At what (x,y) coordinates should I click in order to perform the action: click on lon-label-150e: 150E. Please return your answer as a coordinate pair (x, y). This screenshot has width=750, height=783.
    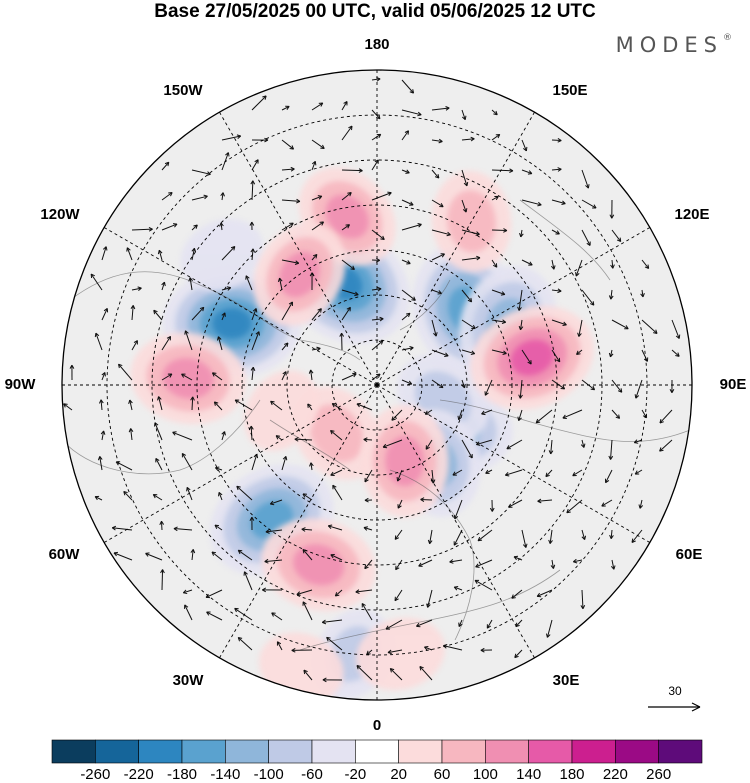
    Looking at the image, I should click on (570, 90).